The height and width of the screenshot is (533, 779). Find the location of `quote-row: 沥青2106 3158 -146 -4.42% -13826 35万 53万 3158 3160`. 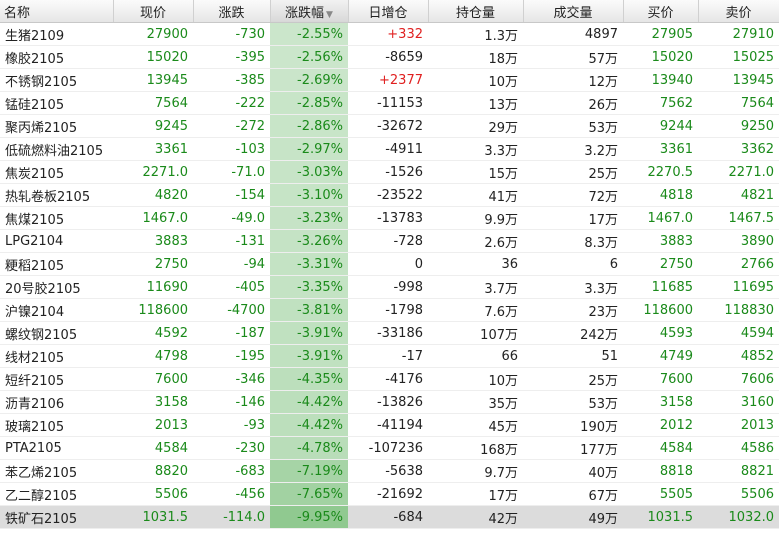

quote-row: 沥青2106 3158 -146 -4.42% -13826 35万 53万 3158 3160 is located at coordinates (389, 402).